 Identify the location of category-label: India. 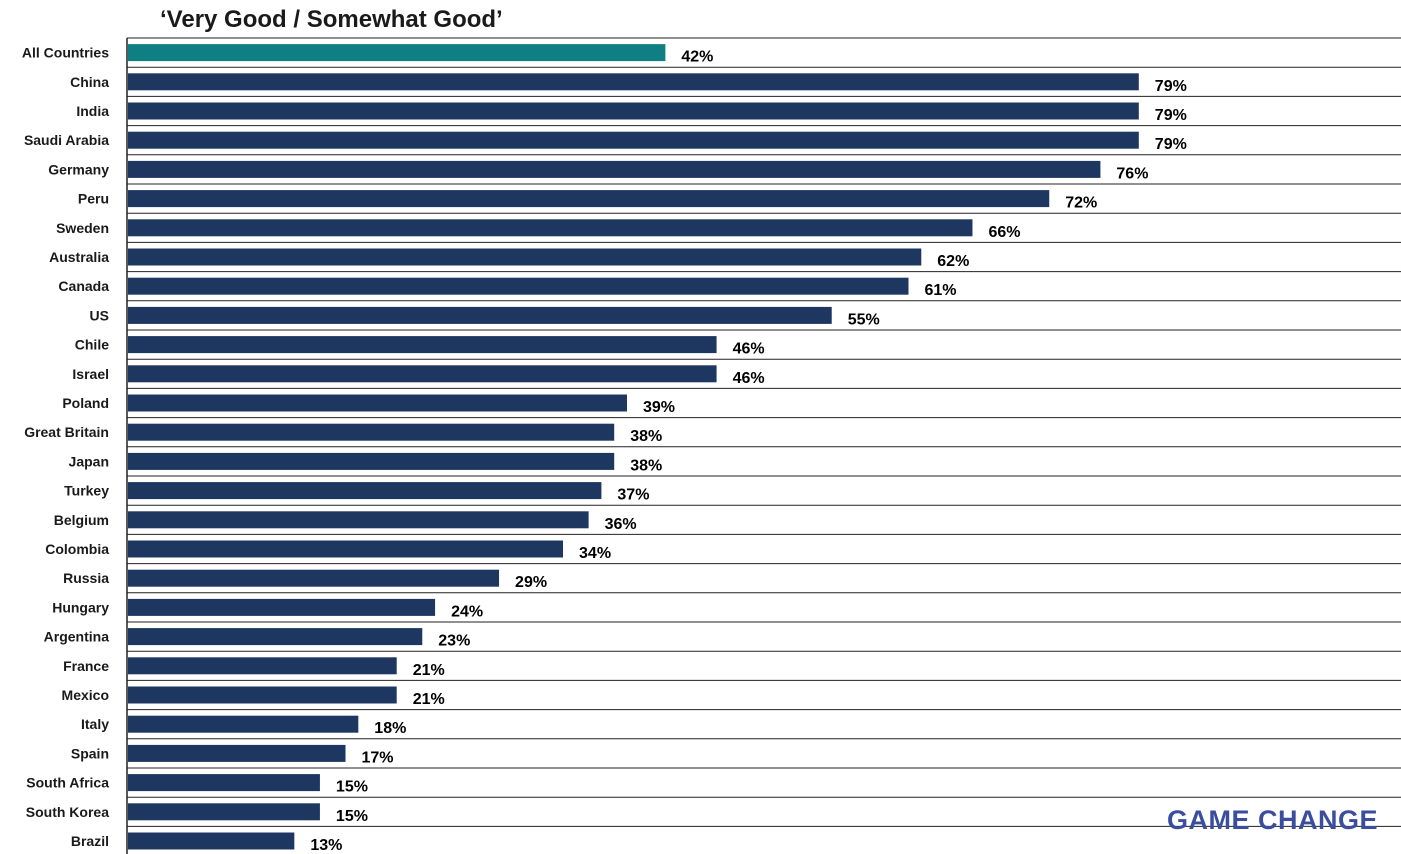
(92, 111).